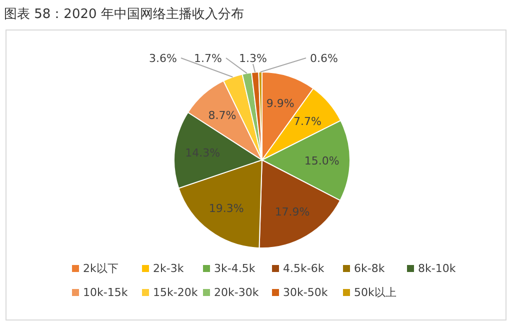 The image size is (514, 324). I want to click on data-label: 9.9%, so click(280, 103).